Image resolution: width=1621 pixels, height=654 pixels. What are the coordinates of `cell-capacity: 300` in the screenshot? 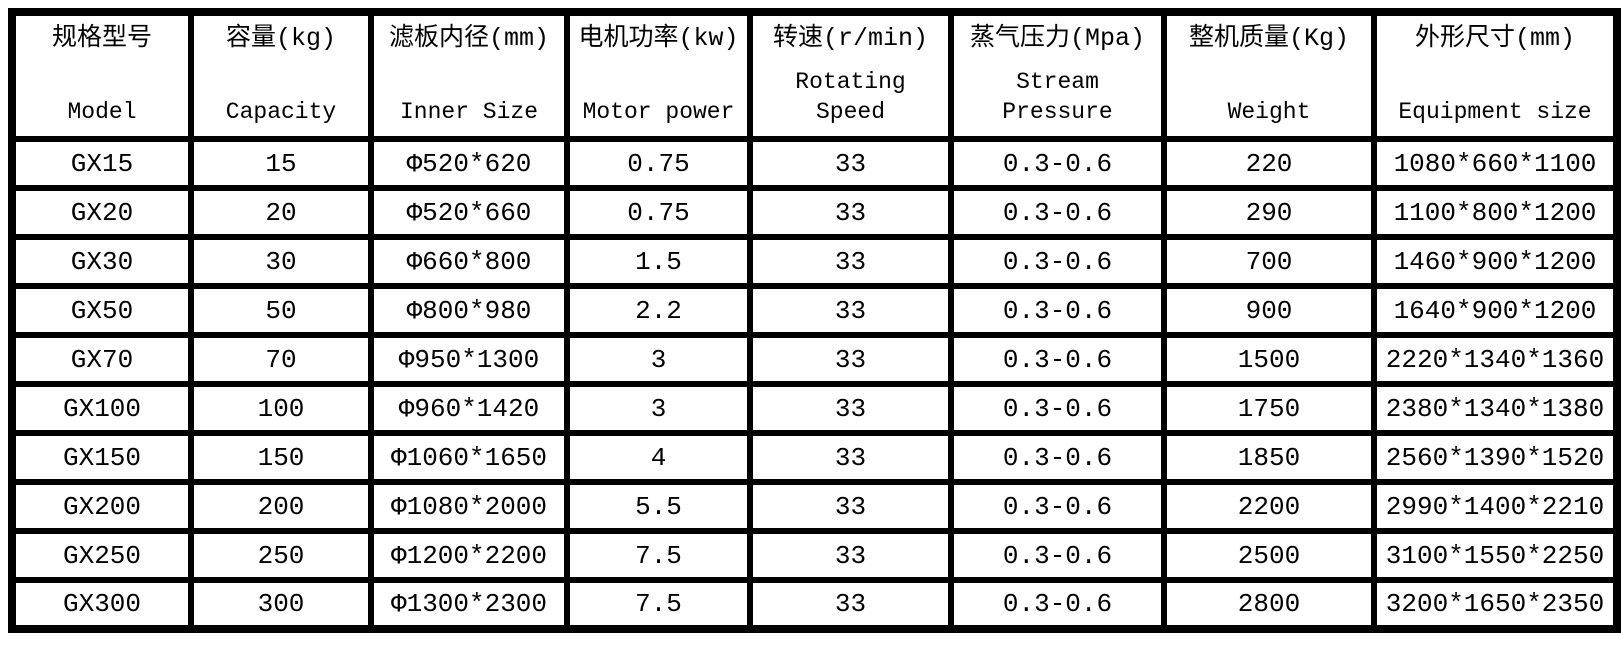 It's located at (281, 604).